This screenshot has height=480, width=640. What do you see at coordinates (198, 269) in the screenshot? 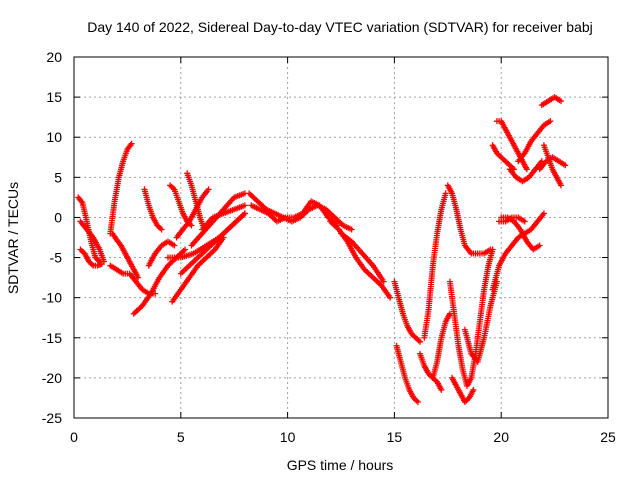
I see `series-seg-k` at bounding box center [198, 269].